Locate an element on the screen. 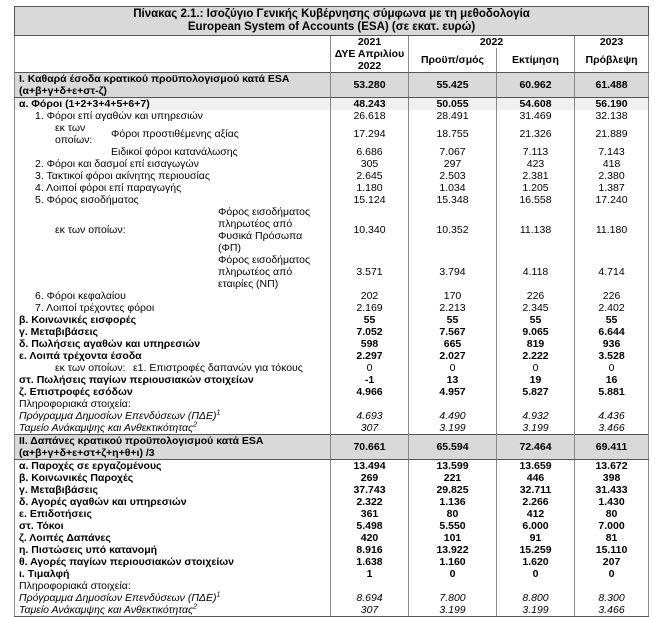  value-cell: 11.138 is located at coordinates (535, 230).